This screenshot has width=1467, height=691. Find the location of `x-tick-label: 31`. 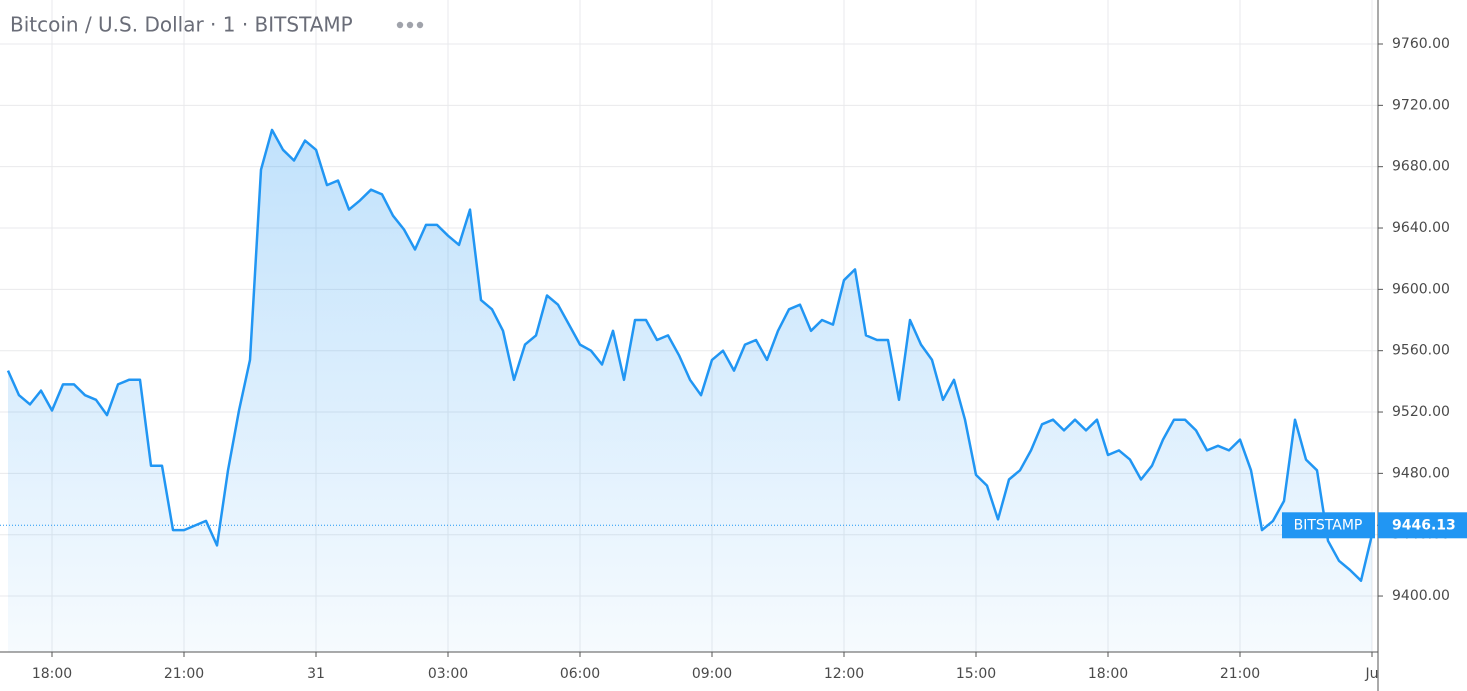

x-tick-label: 31 is located at coordinates (316, 674).